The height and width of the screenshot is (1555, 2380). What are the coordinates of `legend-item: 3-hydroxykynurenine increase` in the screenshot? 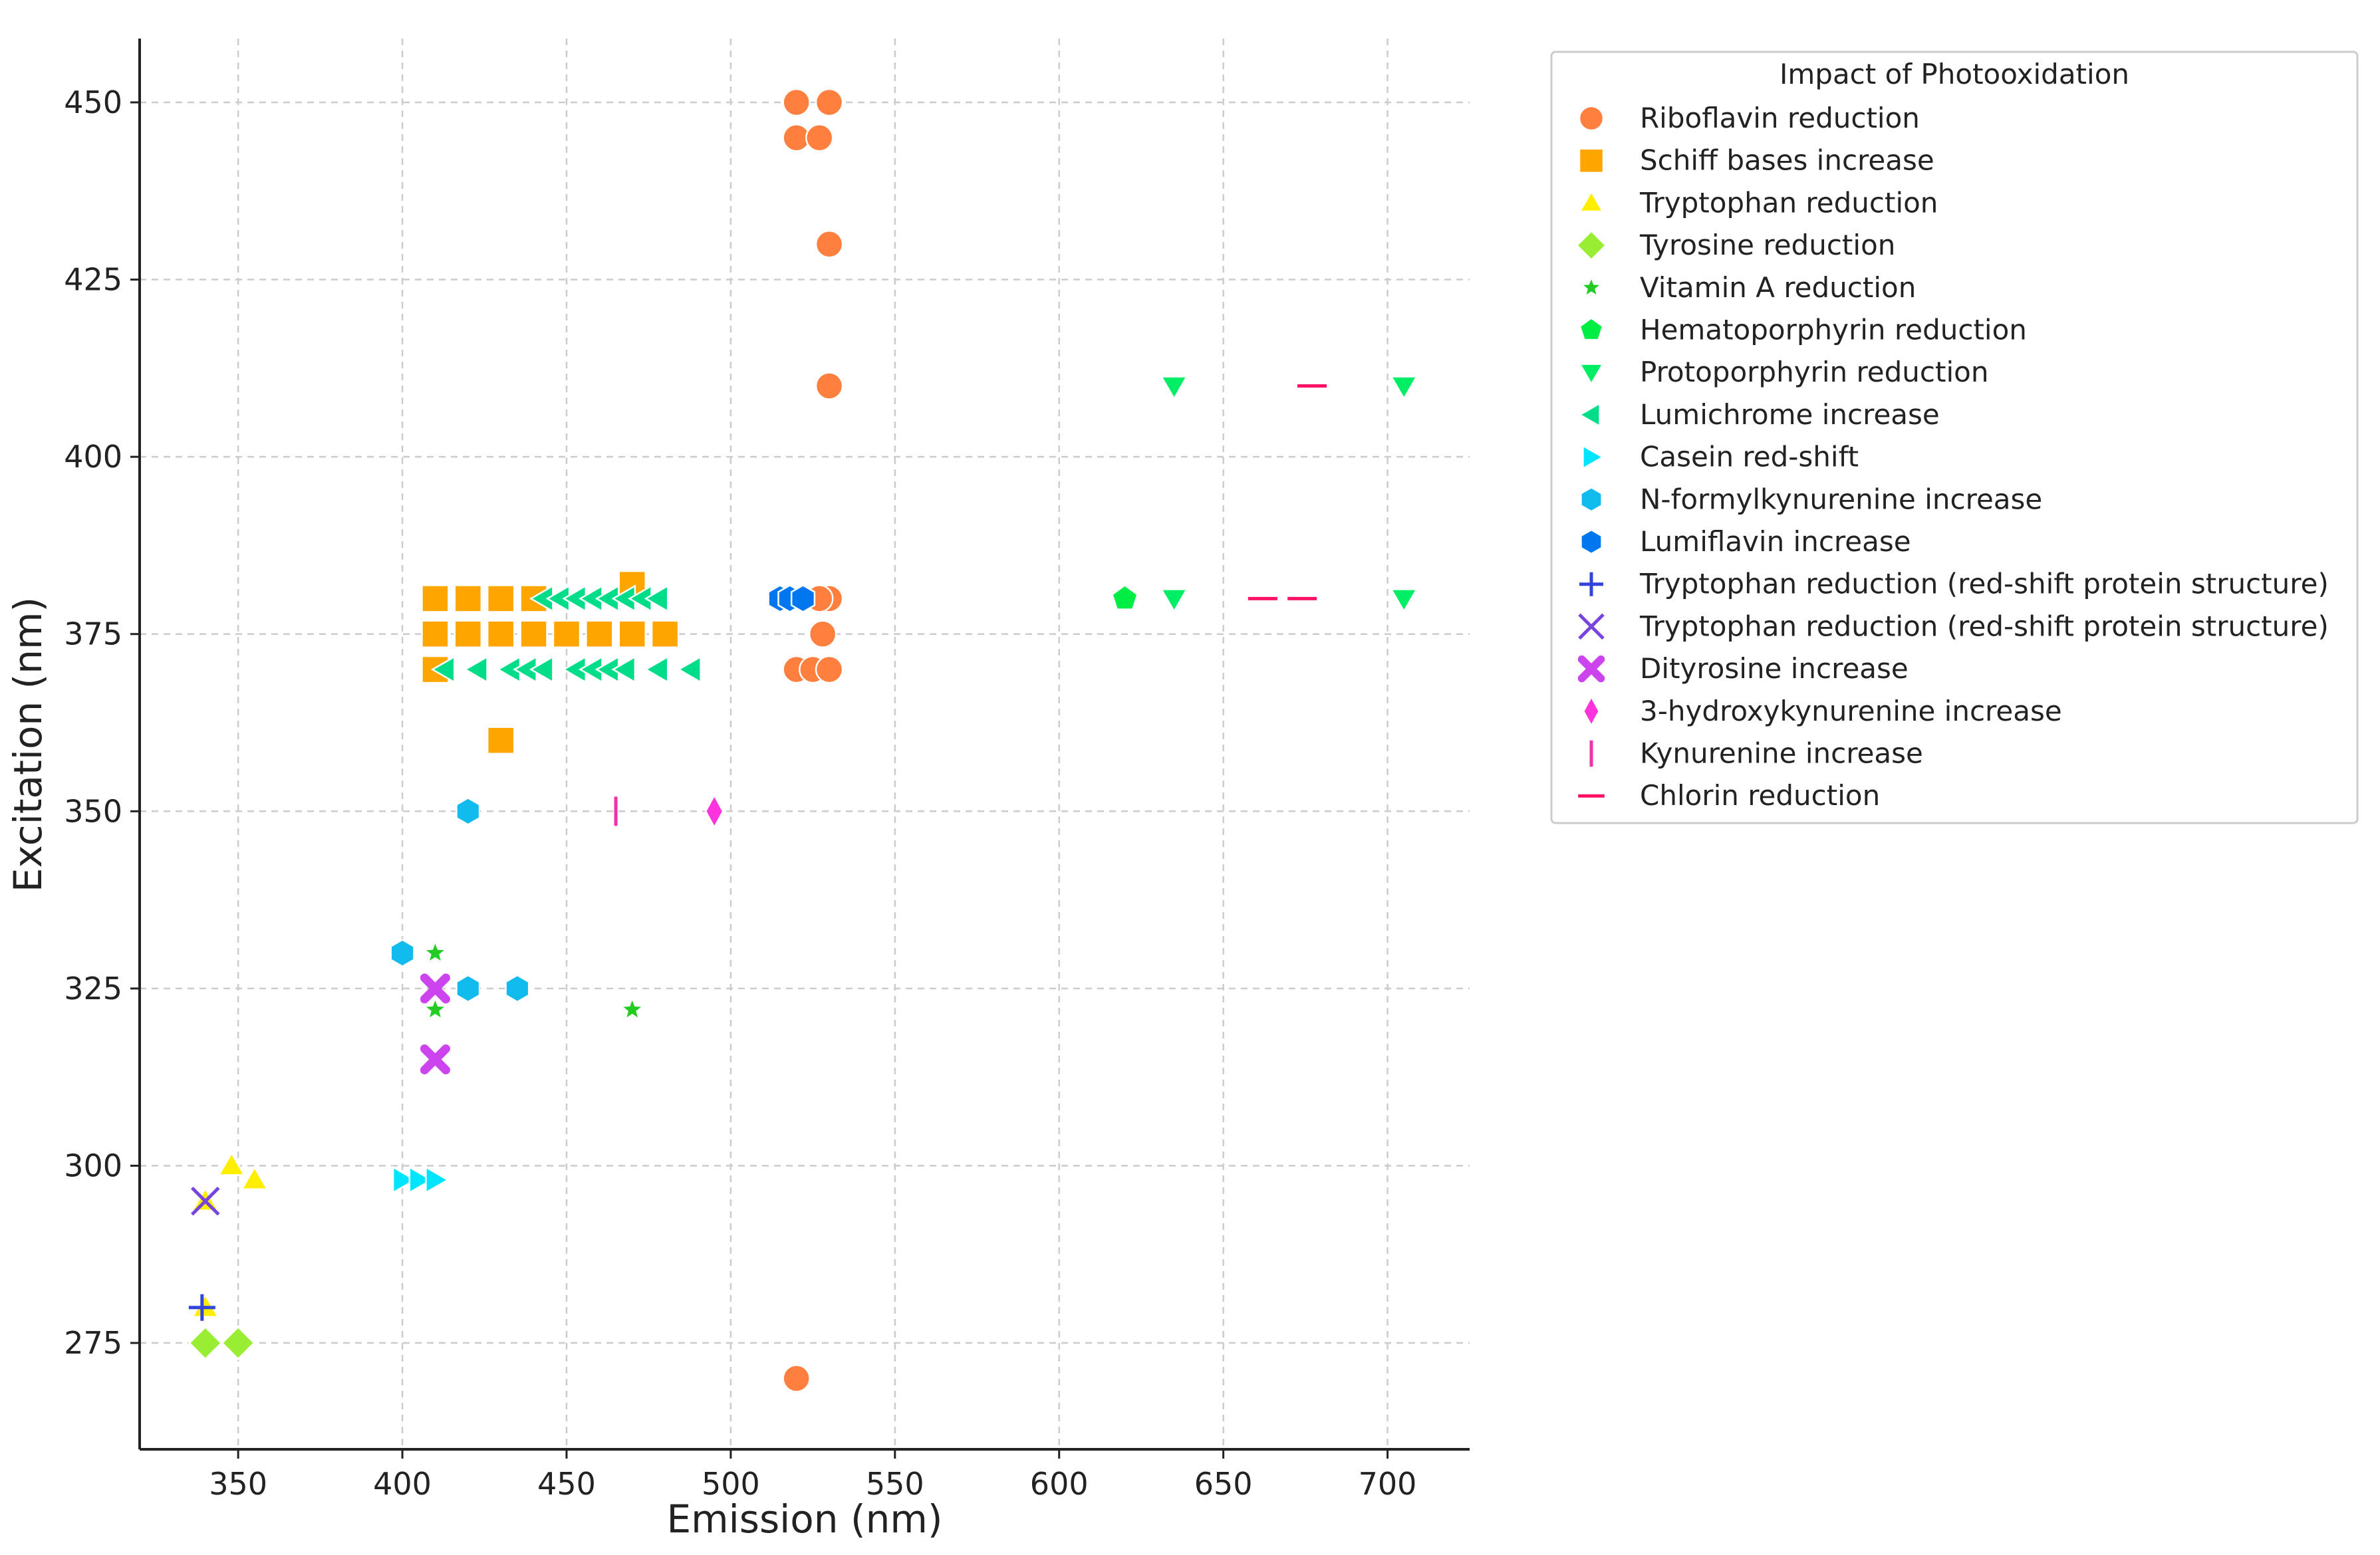 It's located at (1822, 711).